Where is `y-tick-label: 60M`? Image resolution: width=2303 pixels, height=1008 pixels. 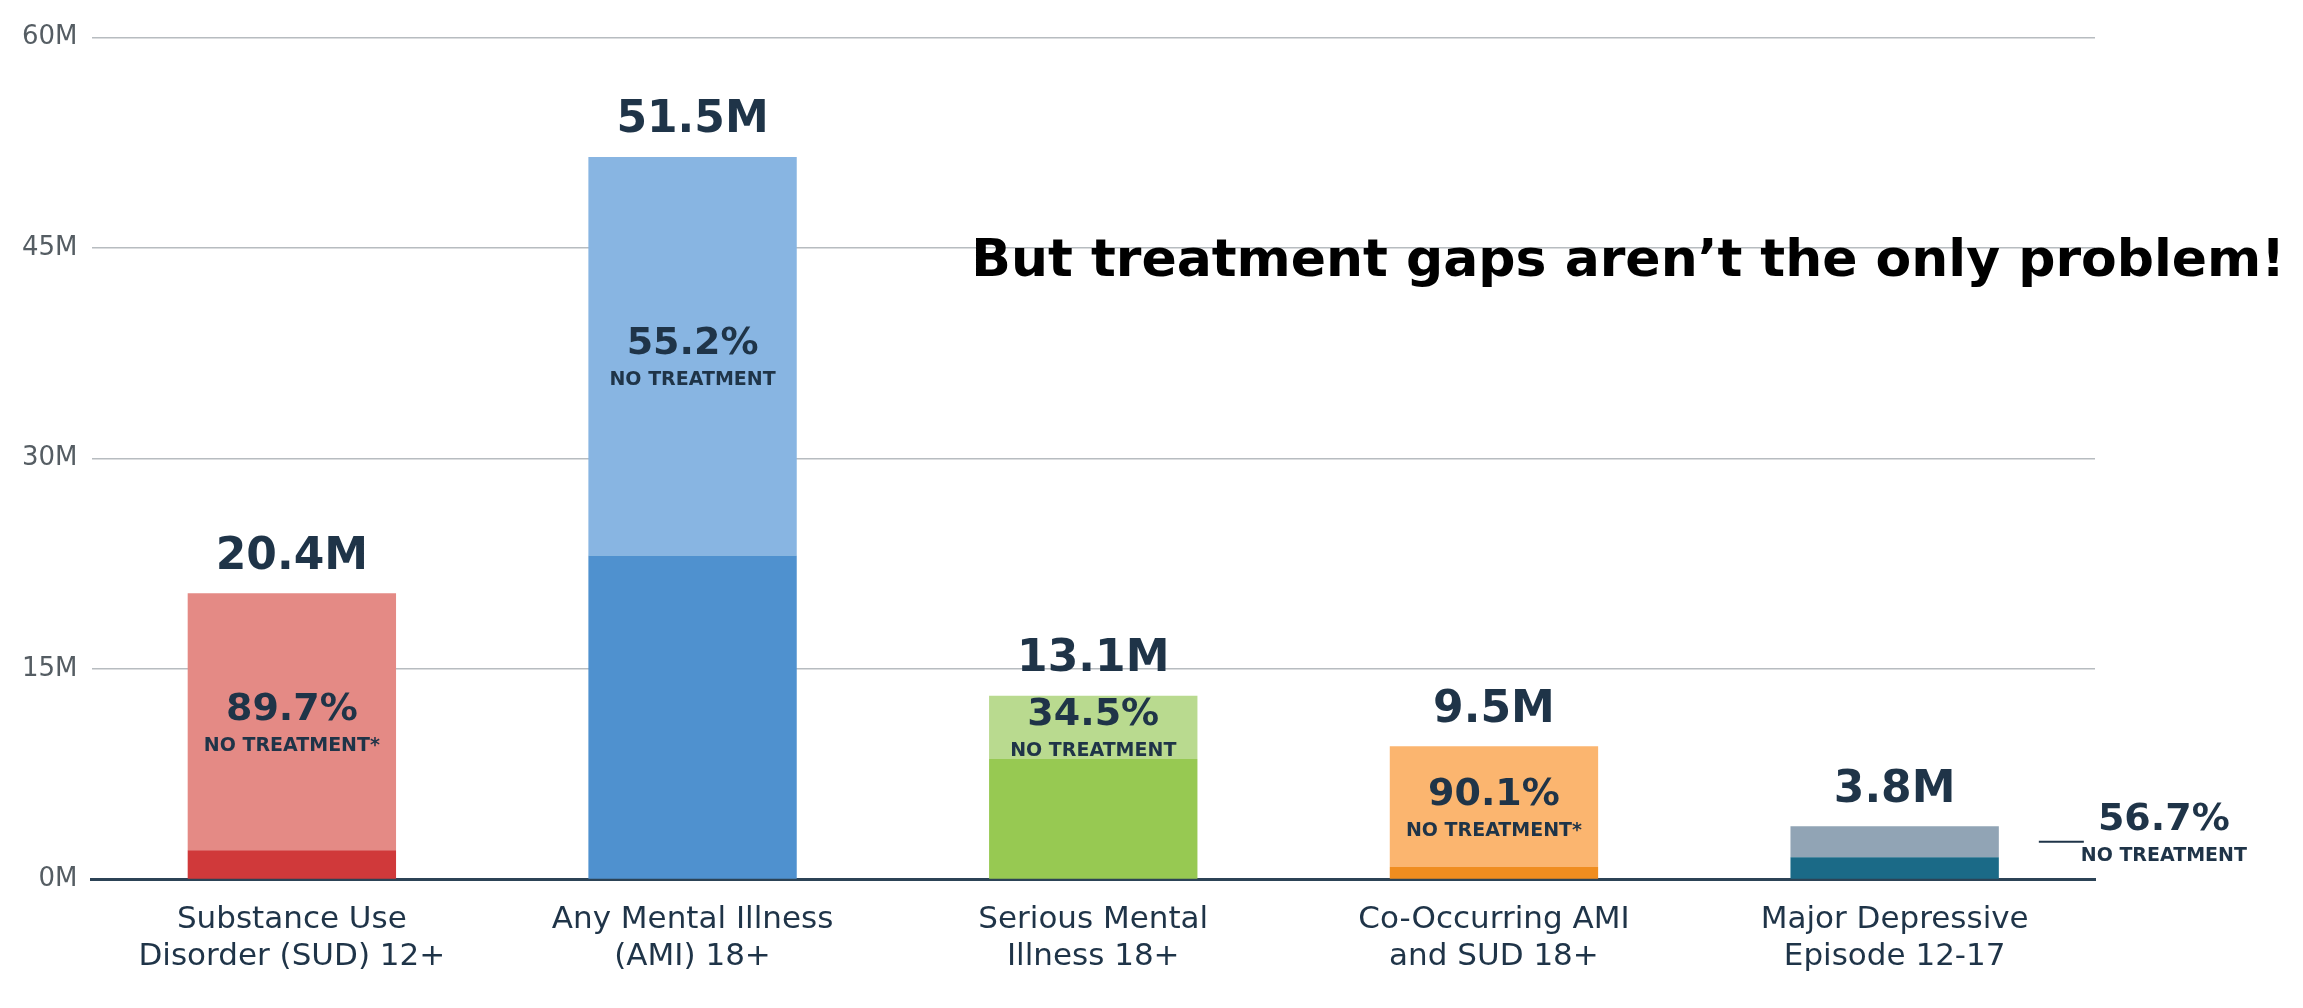
y-tick-label: 60M is located at coordinates (49, 35).